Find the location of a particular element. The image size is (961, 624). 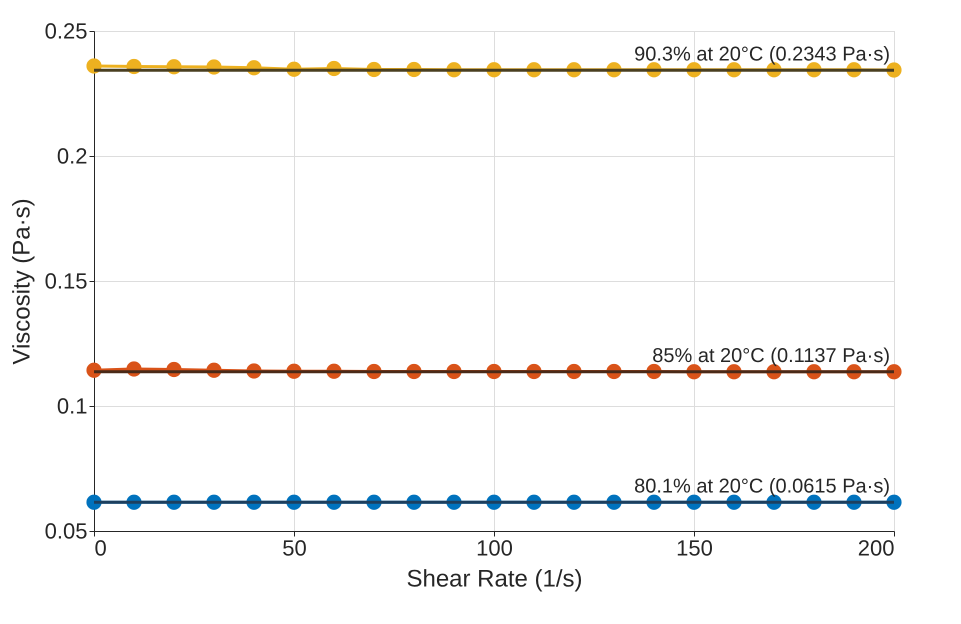

y-tick-label: 0.25 is located at coordinates (66, 31).